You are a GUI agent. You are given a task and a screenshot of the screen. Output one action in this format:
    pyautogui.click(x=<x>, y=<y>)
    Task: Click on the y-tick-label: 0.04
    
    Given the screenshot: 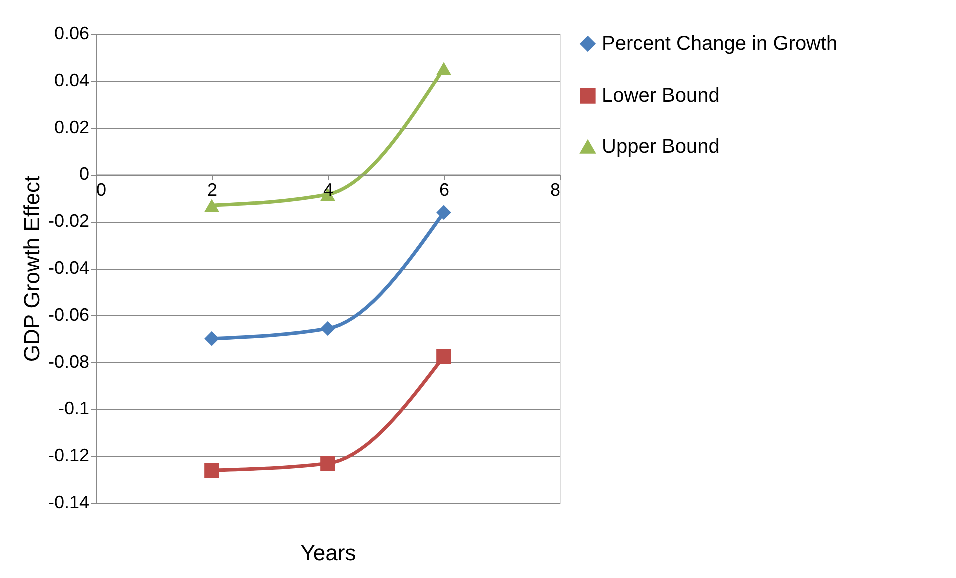 What is the action you would take?
    pyautogui.click(x=72, y=80)
    